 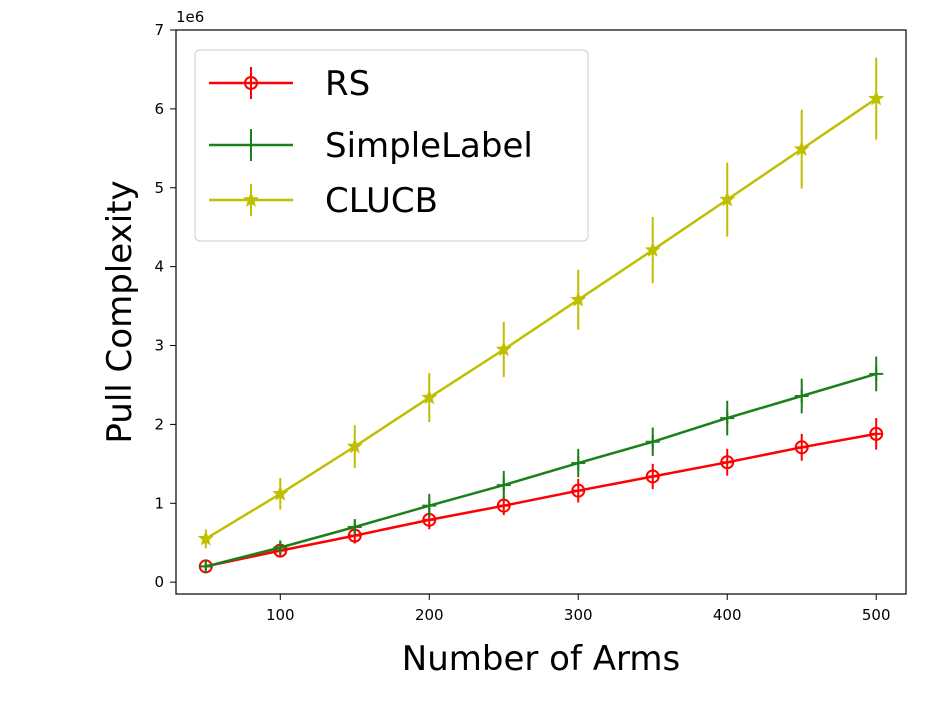 I want to click on legend: RS SimpleLabel CLUCB, so click(x=391, y=145).